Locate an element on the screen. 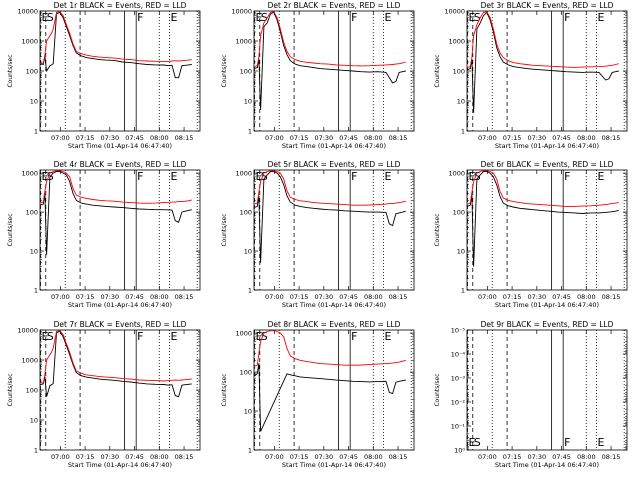 This screenshot has height=480, width=640. panel-title: Det 7r BLACK = Events, RED = LLD is located at coordinates (120, 324).